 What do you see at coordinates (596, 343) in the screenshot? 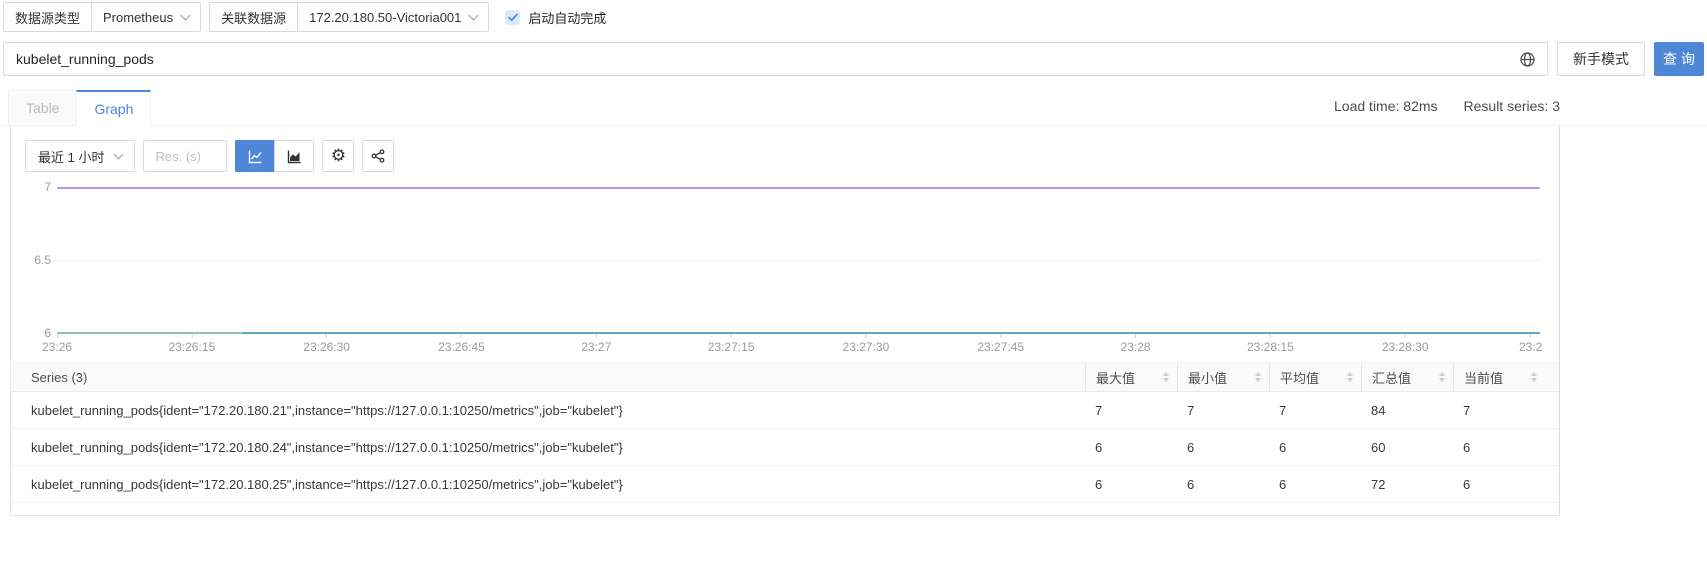
I see `x-axis-tick: 23:27` at bounding box center [596, 343].